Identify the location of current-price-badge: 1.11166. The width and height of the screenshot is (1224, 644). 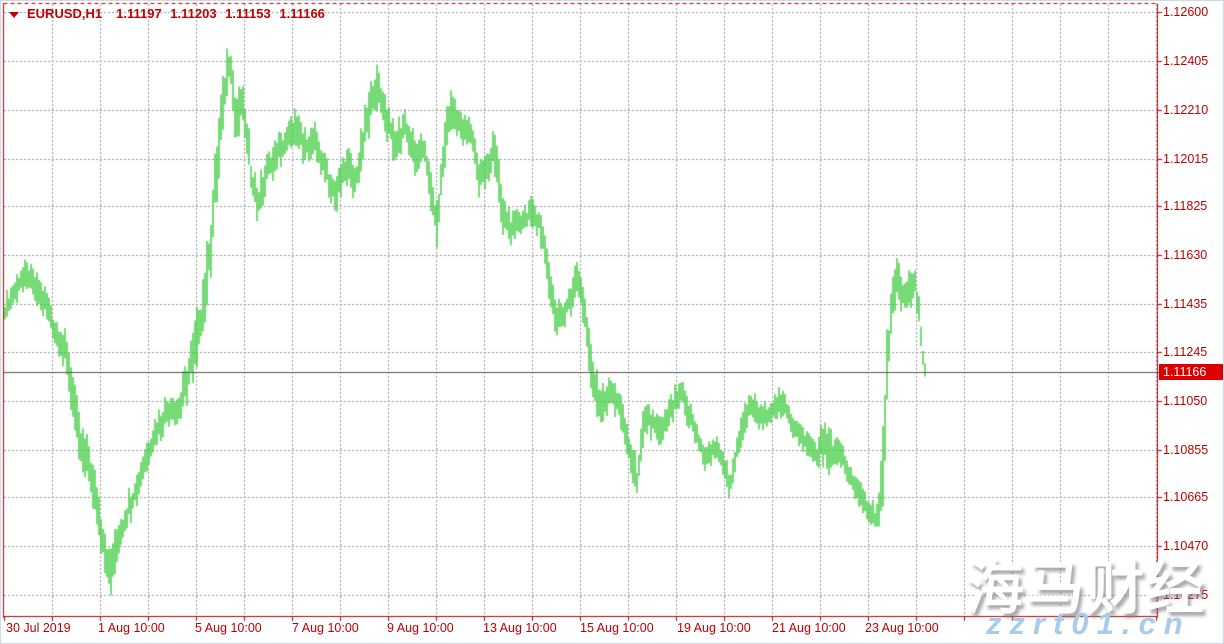
(1191, 371).